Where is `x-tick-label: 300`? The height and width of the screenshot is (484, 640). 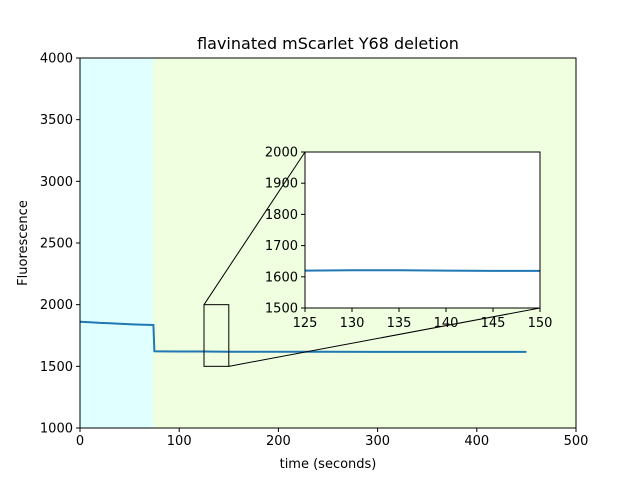
x-tick-label: 300 is located at coordinates (377, 441).